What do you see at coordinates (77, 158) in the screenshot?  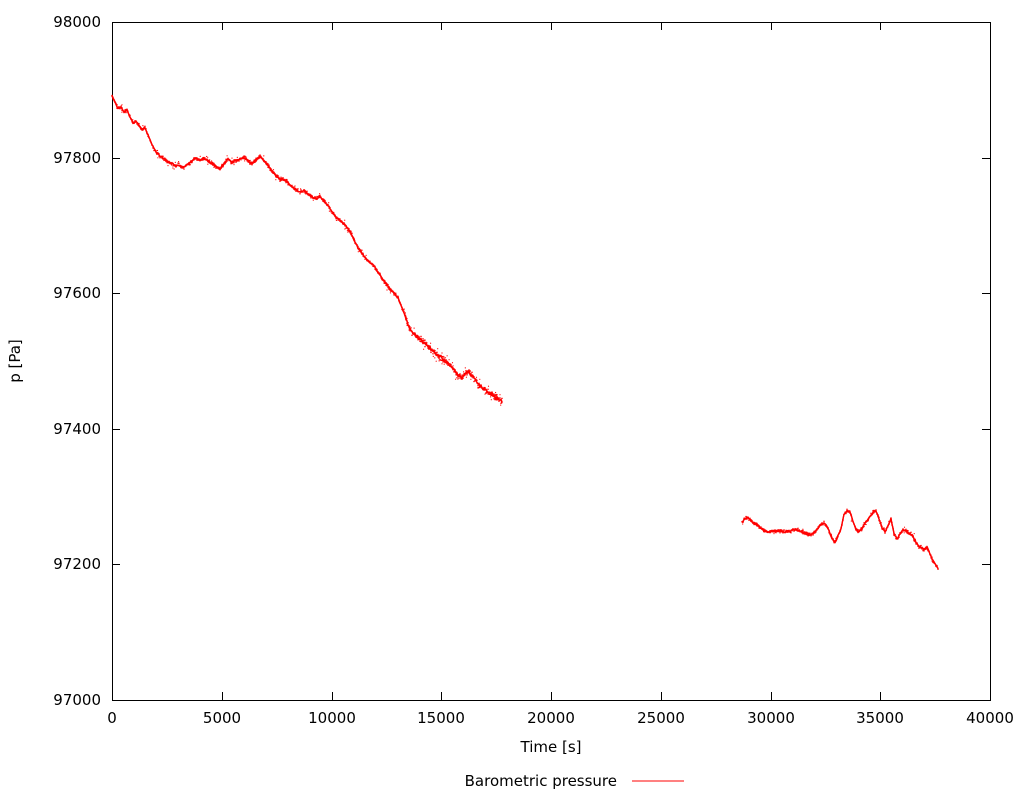 I see `y-tick-label: 97800` at bounding box center [77, 158].